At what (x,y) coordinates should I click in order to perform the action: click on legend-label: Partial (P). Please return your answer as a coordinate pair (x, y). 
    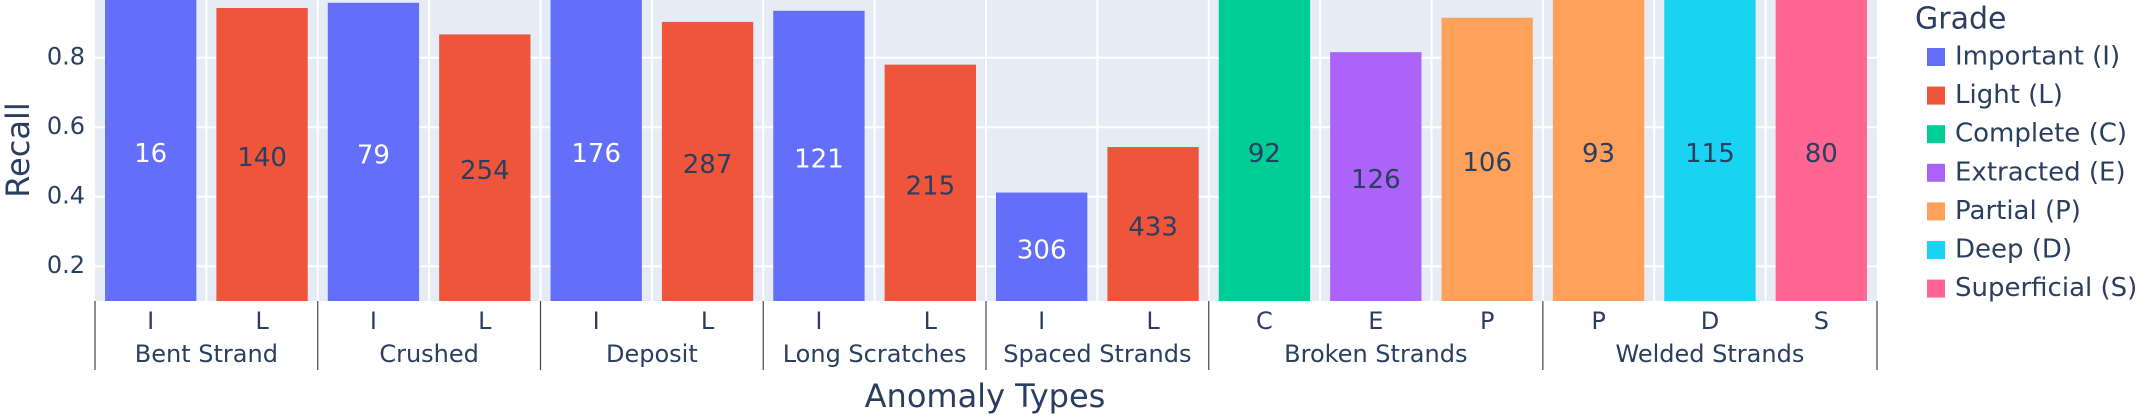
    Looking at the image, I should click on (2018, 211).